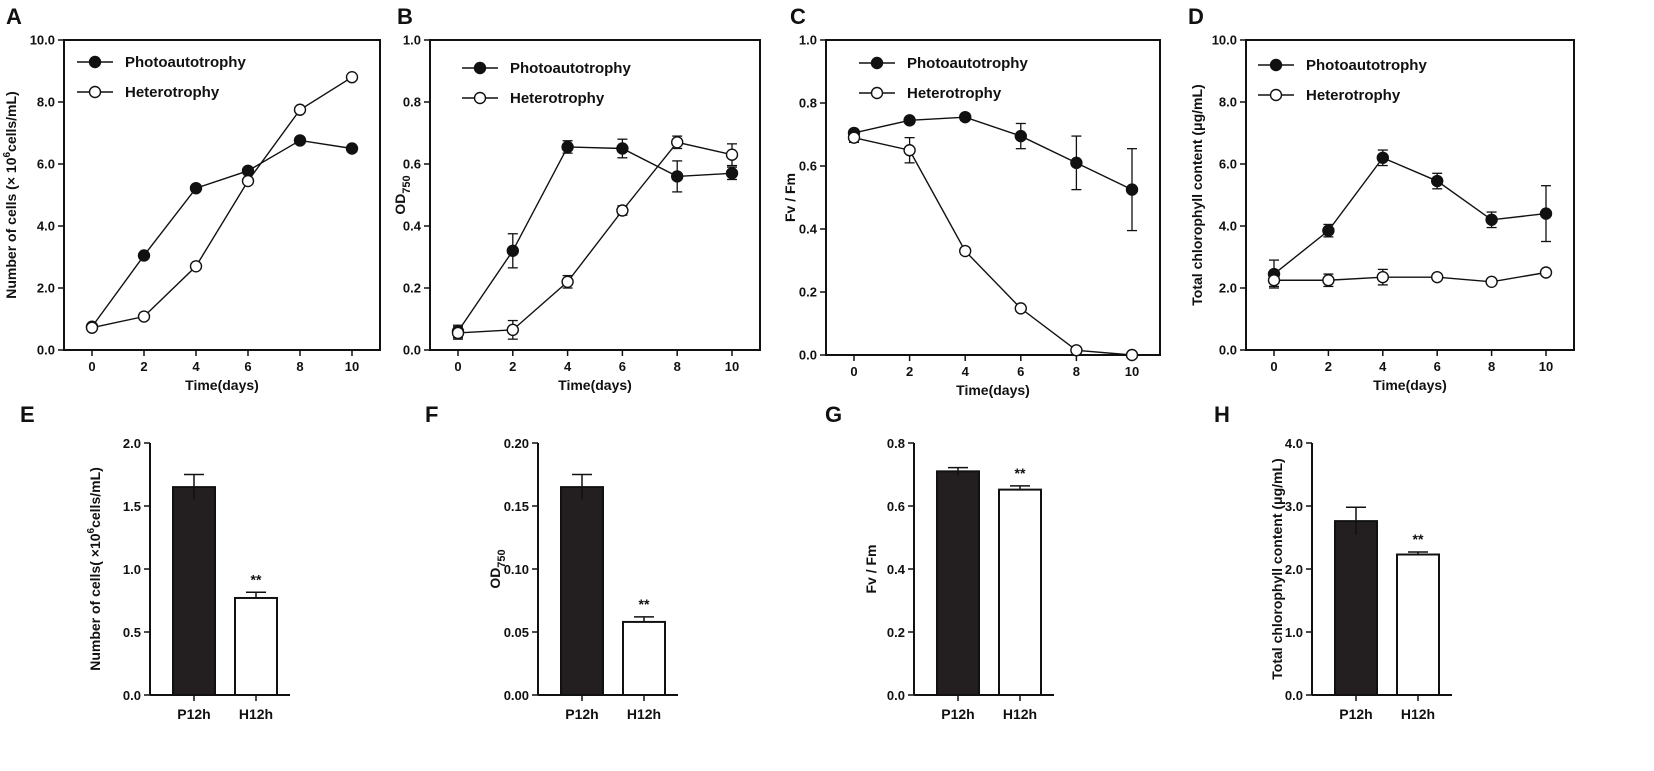  Describe the element at coordinates (833, 414) in the screenshot. I see `panel-label: G` at that location.